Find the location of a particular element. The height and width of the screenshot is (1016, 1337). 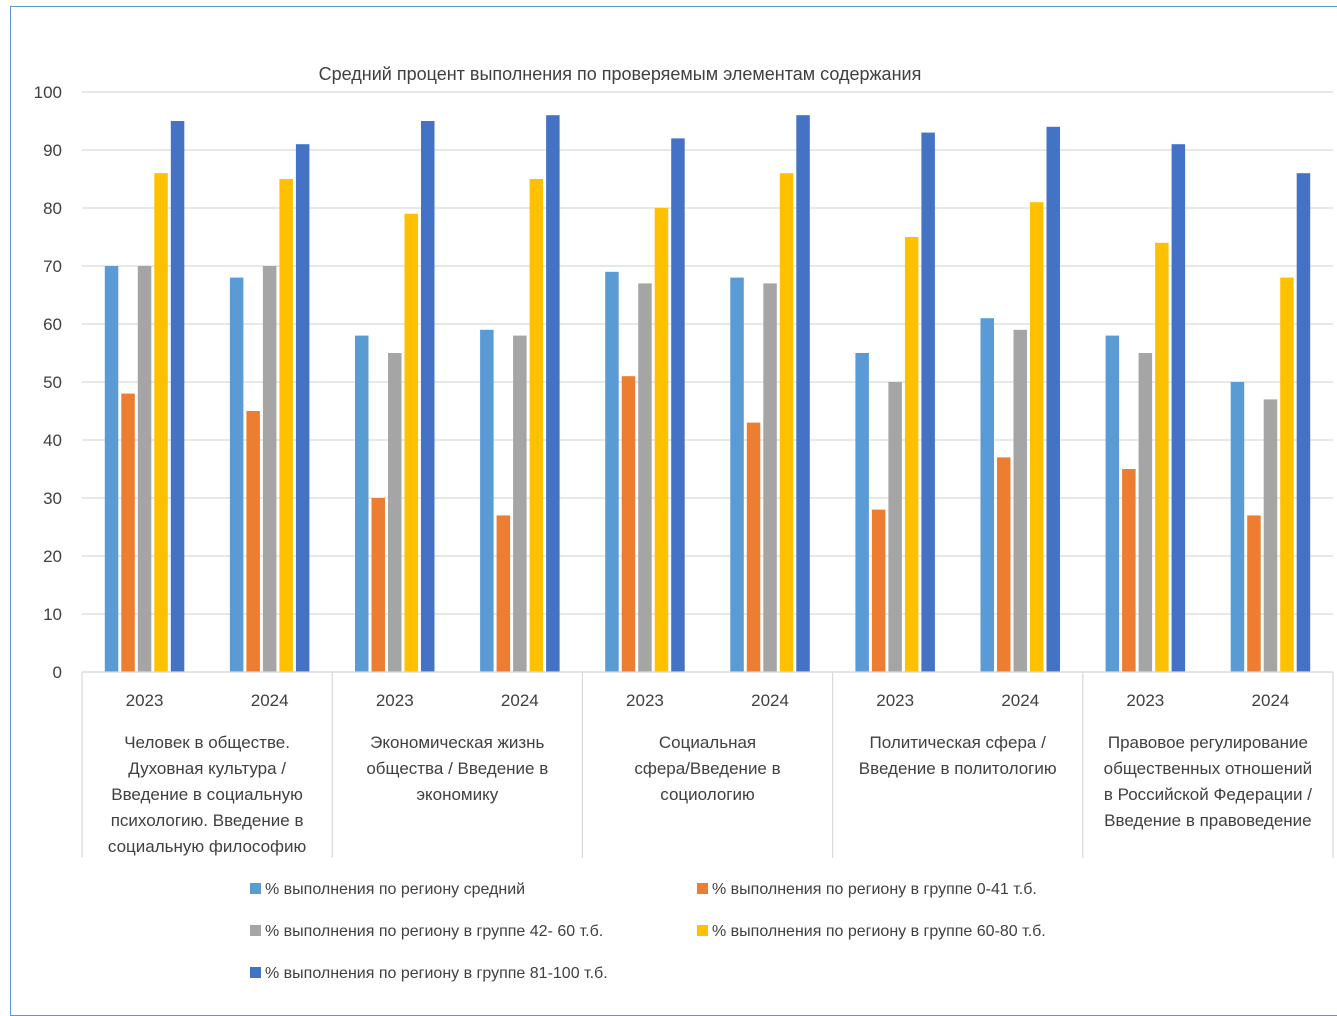

group-label-line: экономику is located at coordinates (457, 794).